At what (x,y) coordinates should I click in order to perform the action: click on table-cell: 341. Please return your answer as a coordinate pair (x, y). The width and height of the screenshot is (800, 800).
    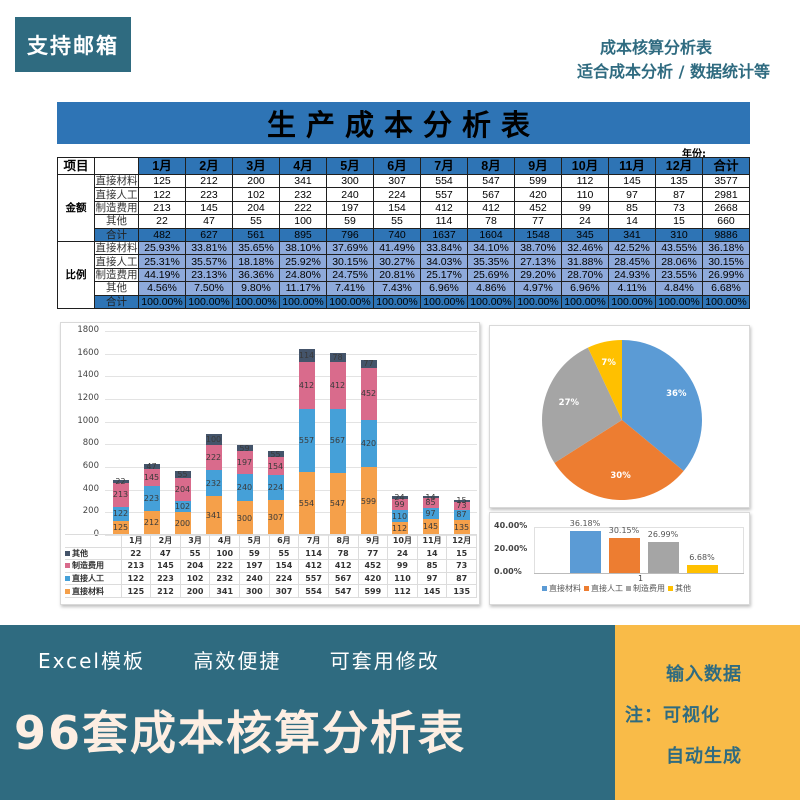
    Looking at the image, I should click on (632, 234).